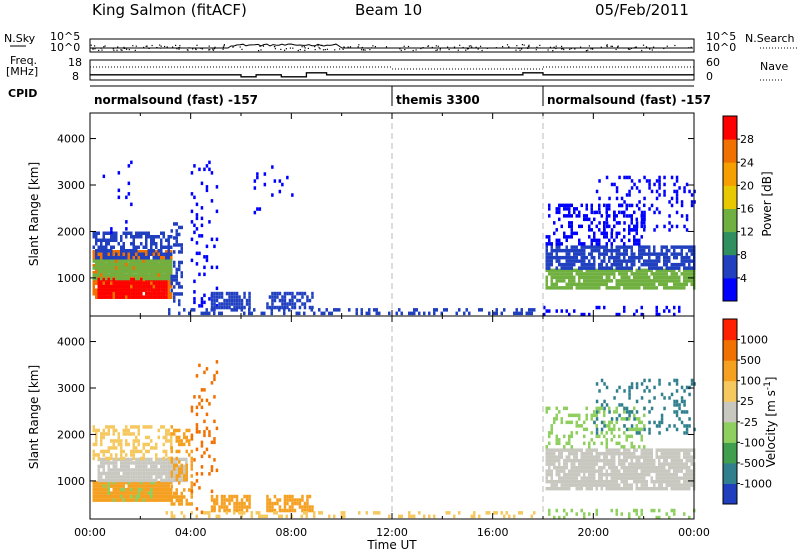  What do you see at coordinates (397, 68) in the screenshot?
I see `freq-panel: Freq. [MHz] 18 8 60 0 Nave` at bounding box center [397, 68].